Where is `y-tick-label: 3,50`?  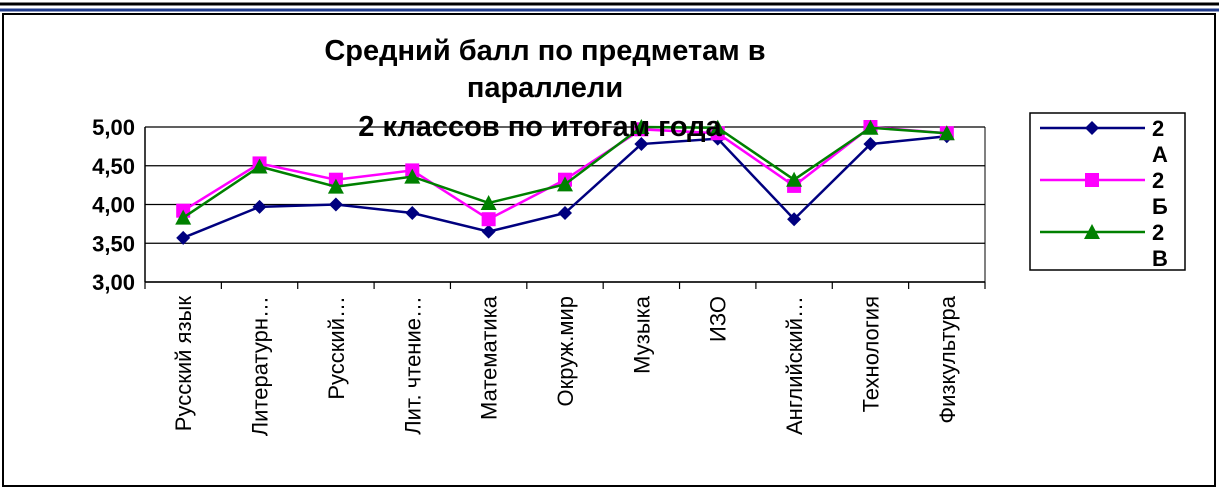 y-tick-label: 3,50 is located at coordinates (113, 243).